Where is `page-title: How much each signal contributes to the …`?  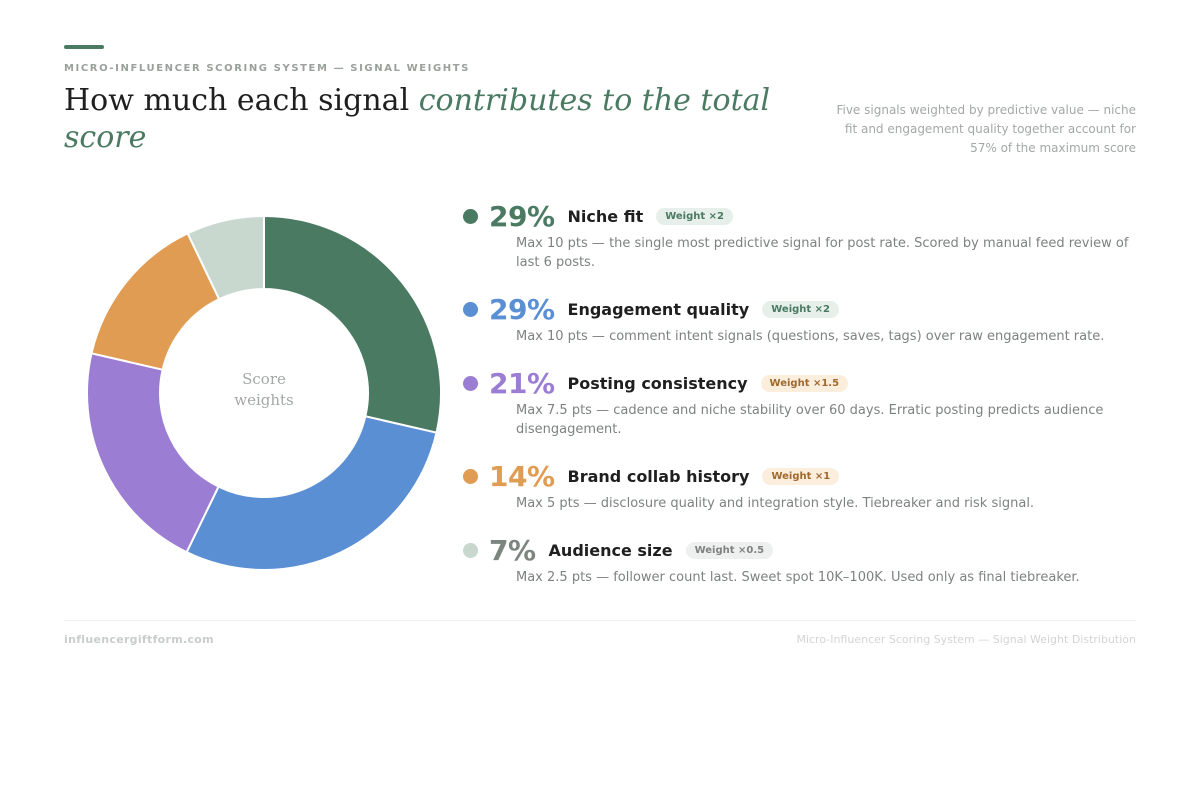 page-title: How much each signal contributes to the … is located at coordinates (444, 119).